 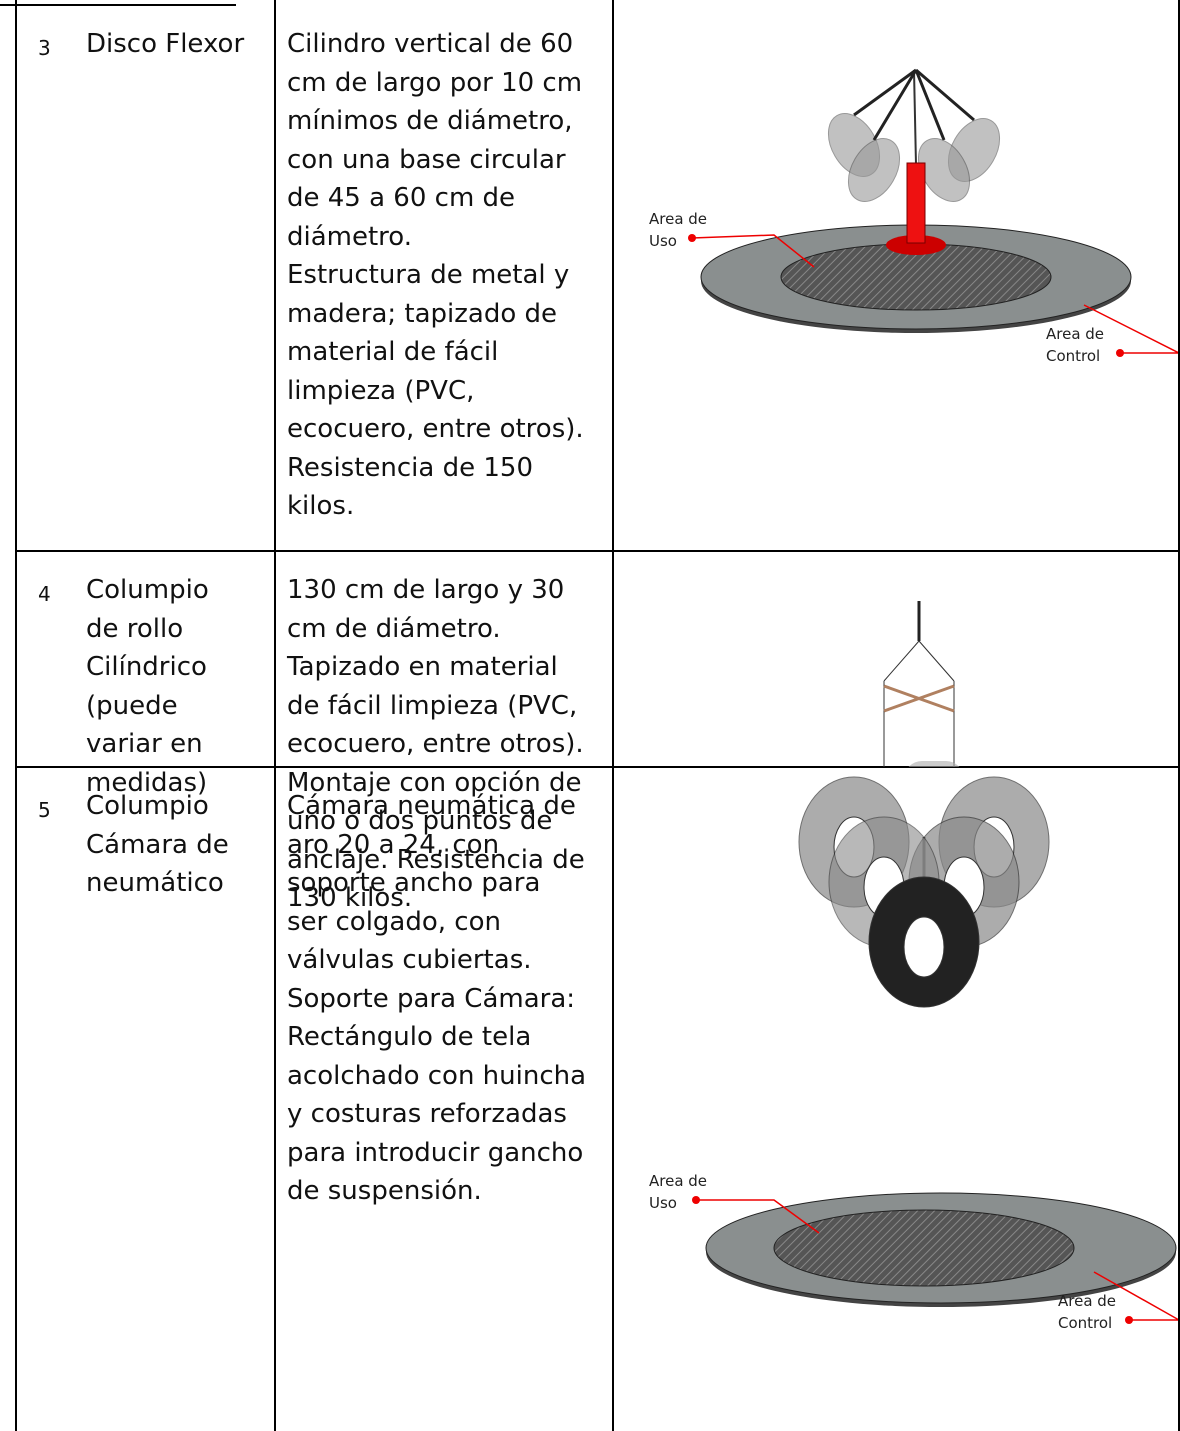 I want to click on item-description: Tapizado en material, so click(x=422, y=667).